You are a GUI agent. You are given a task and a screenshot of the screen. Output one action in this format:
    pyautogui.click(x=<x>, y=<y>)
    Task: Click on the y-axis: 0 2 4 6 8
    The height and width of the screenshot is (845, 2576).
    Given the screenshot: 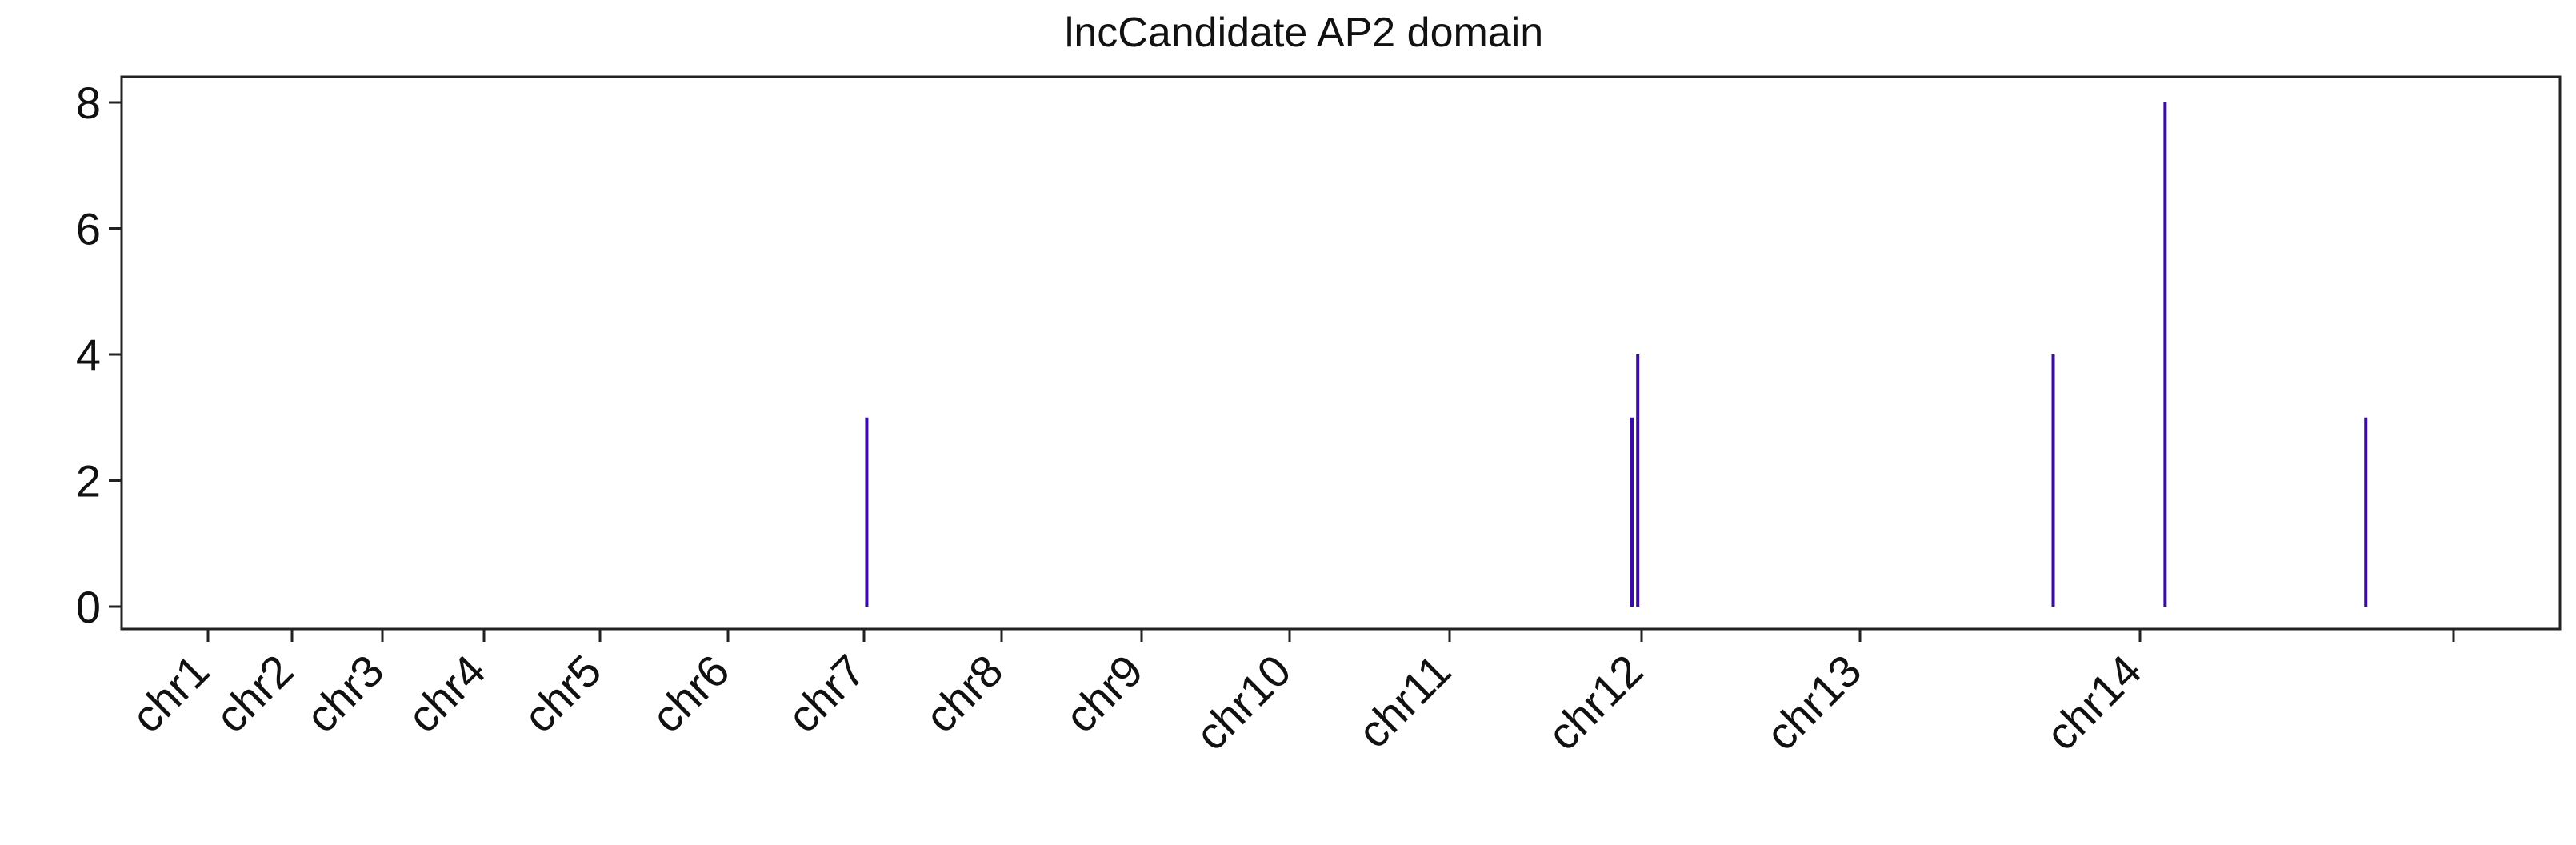 What is the action you would take?
    pyautogui.click(x=99, y=355)
    